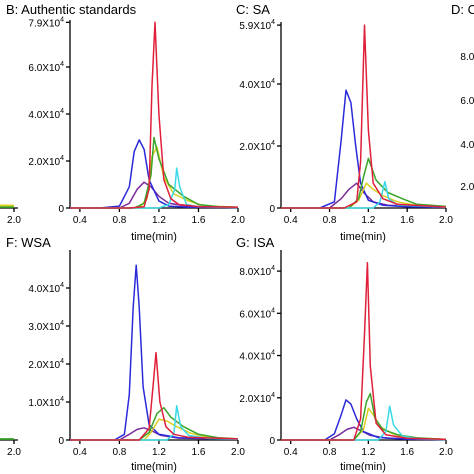 This screenshot has height=474, width=474. I want to click on y-tick-label: 3.0X104, so click(46, 326).